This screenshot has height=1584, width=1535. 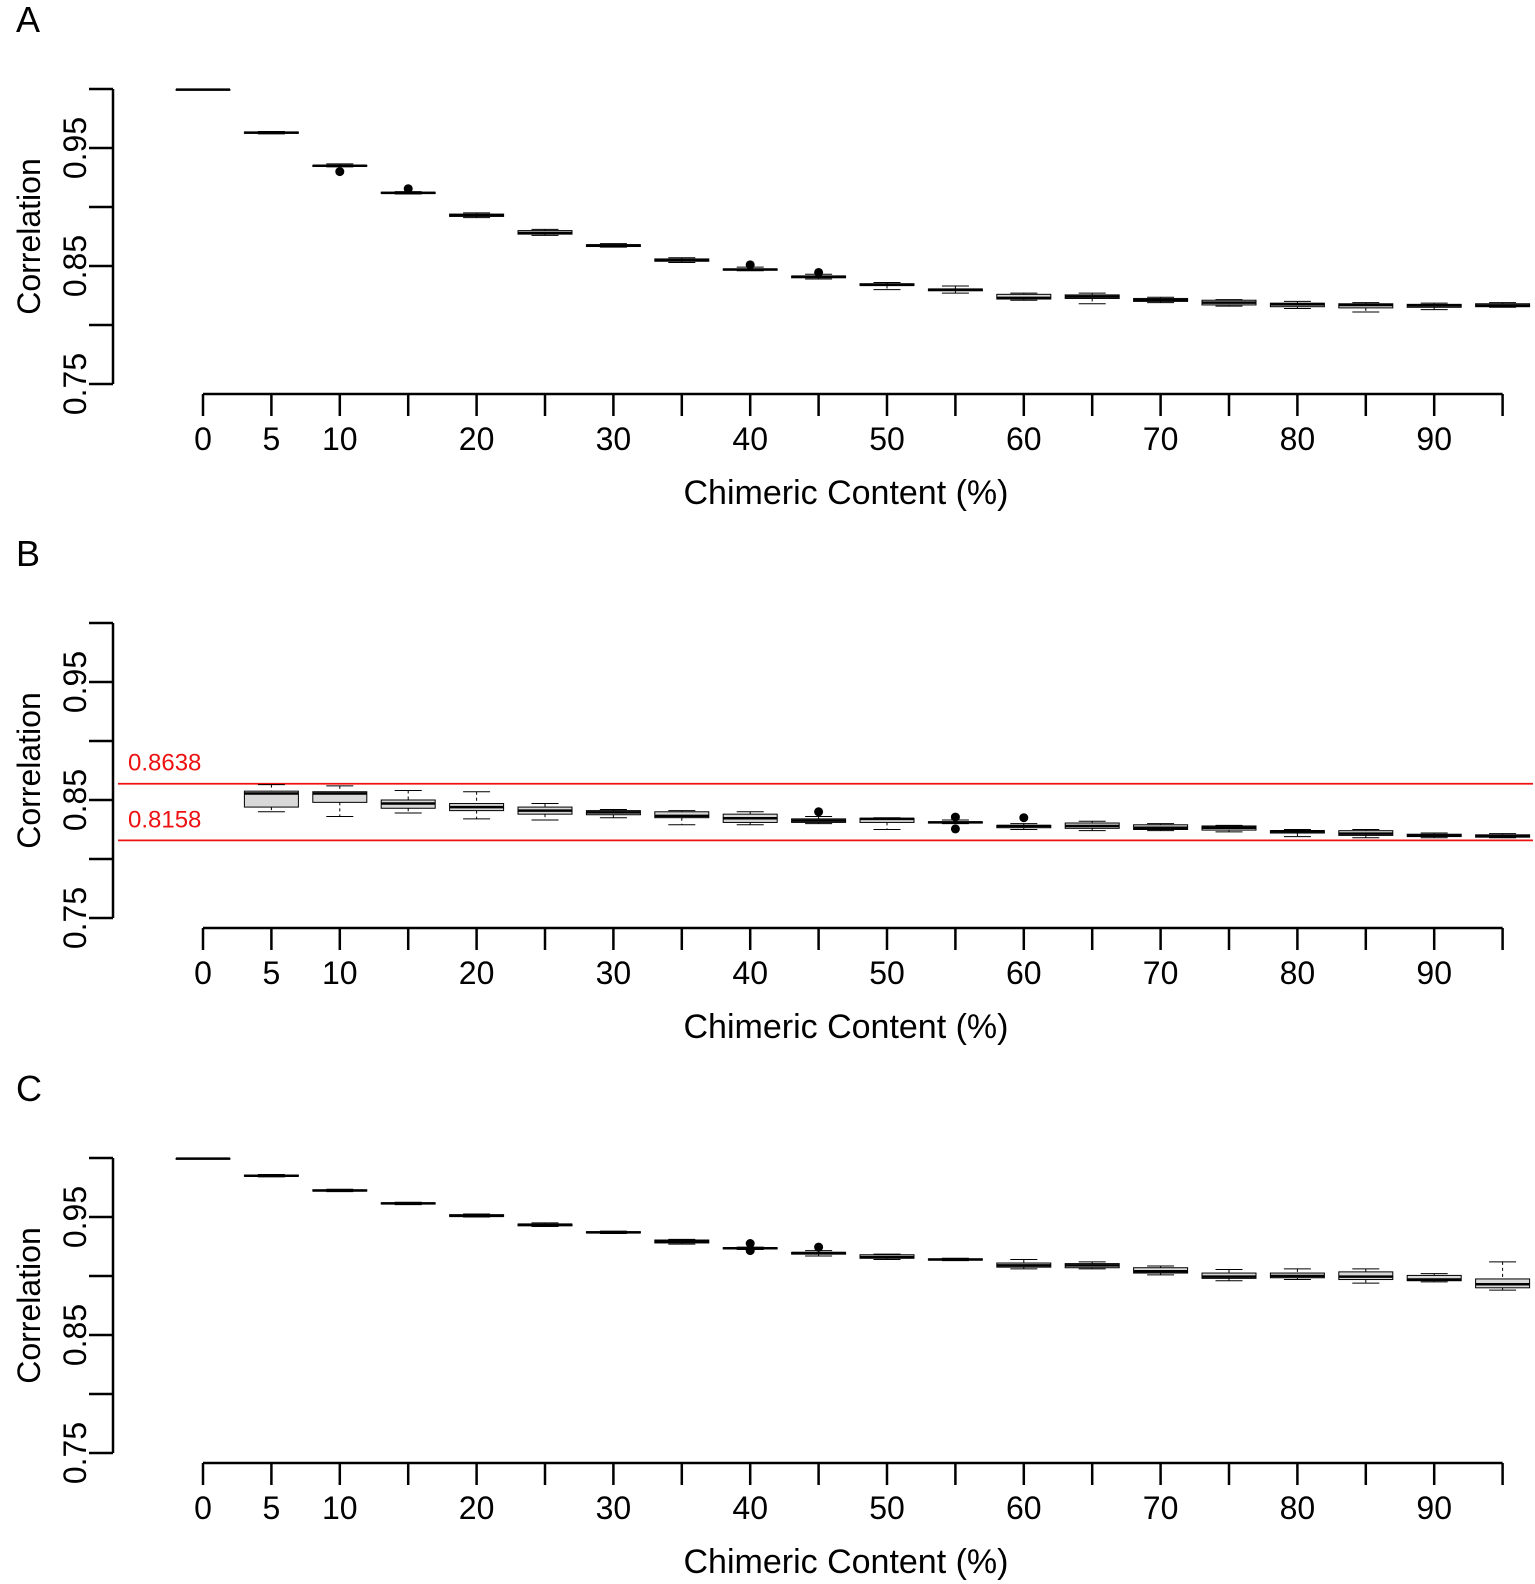 What do you see at coordinates (164, 819) in the screenshot?
I see `reference-line-label: 0.8158` at bounding box center [164, 819].